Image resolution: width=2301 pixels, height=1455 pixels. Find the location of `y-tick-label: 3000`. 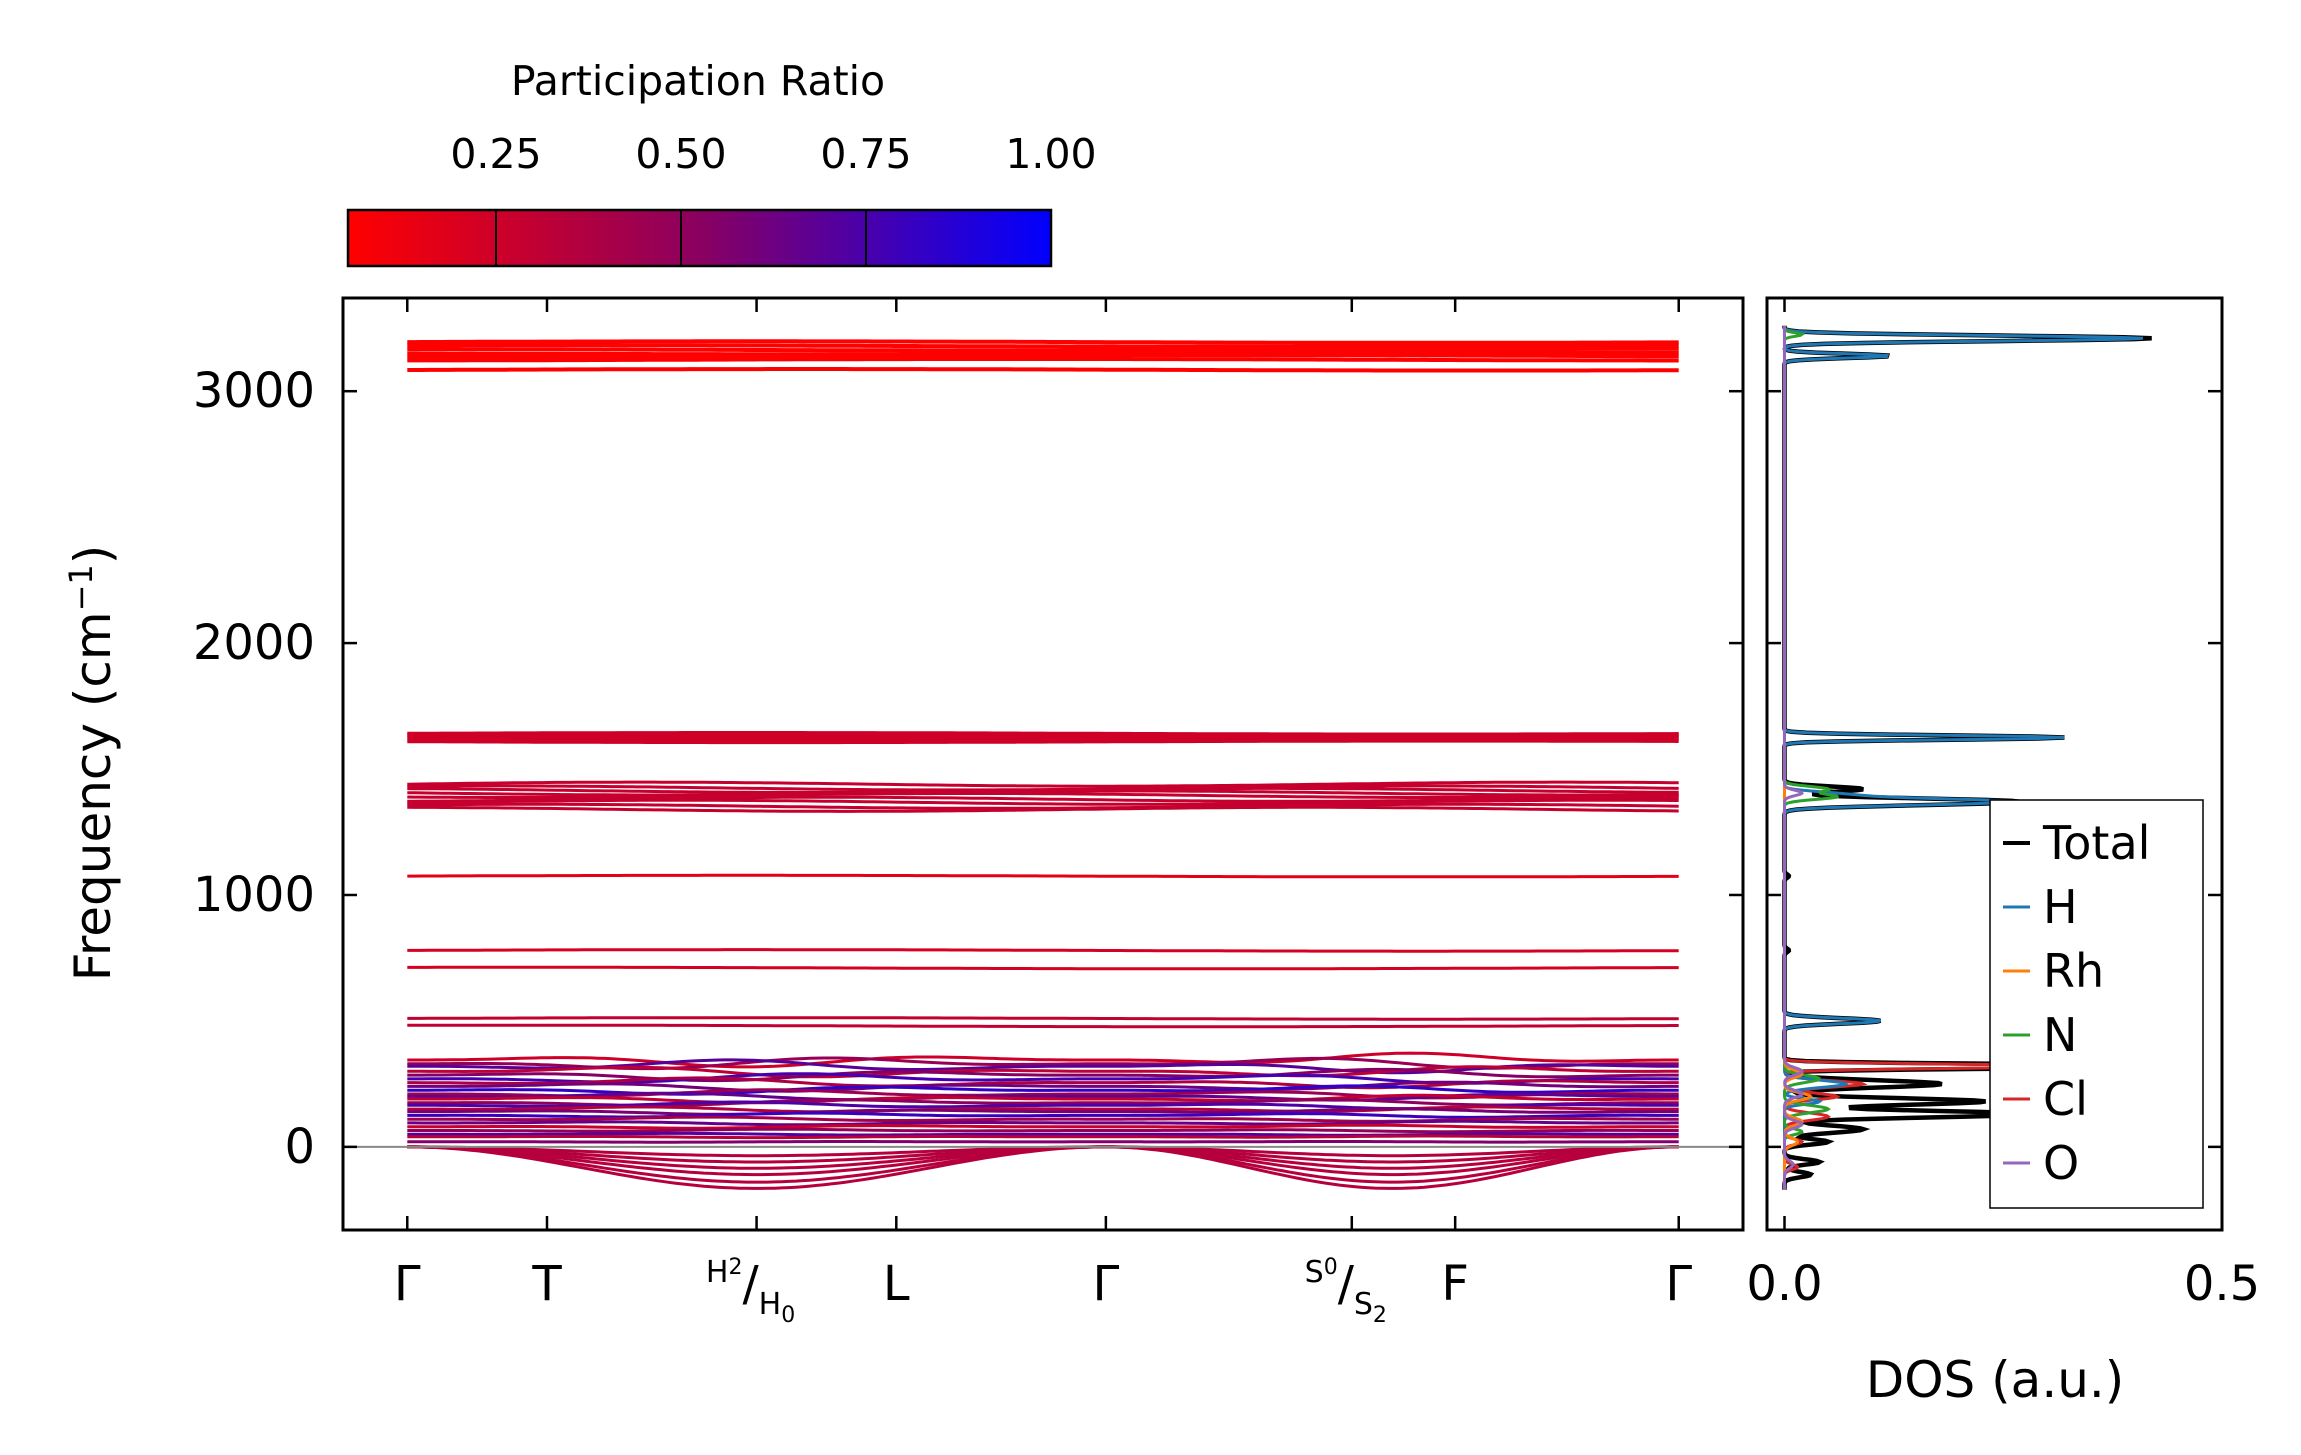

y-tick-label: 3000 is located at coordinates (254, 391).